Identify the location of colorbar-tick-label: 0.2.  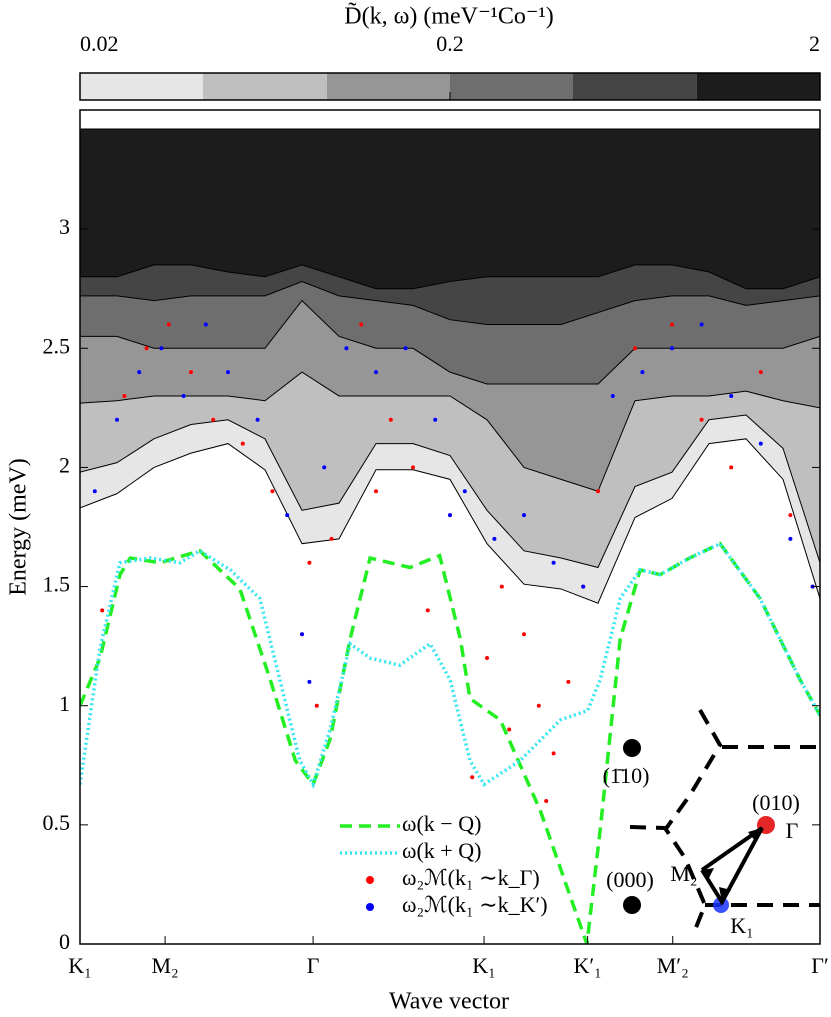
(450, 43).